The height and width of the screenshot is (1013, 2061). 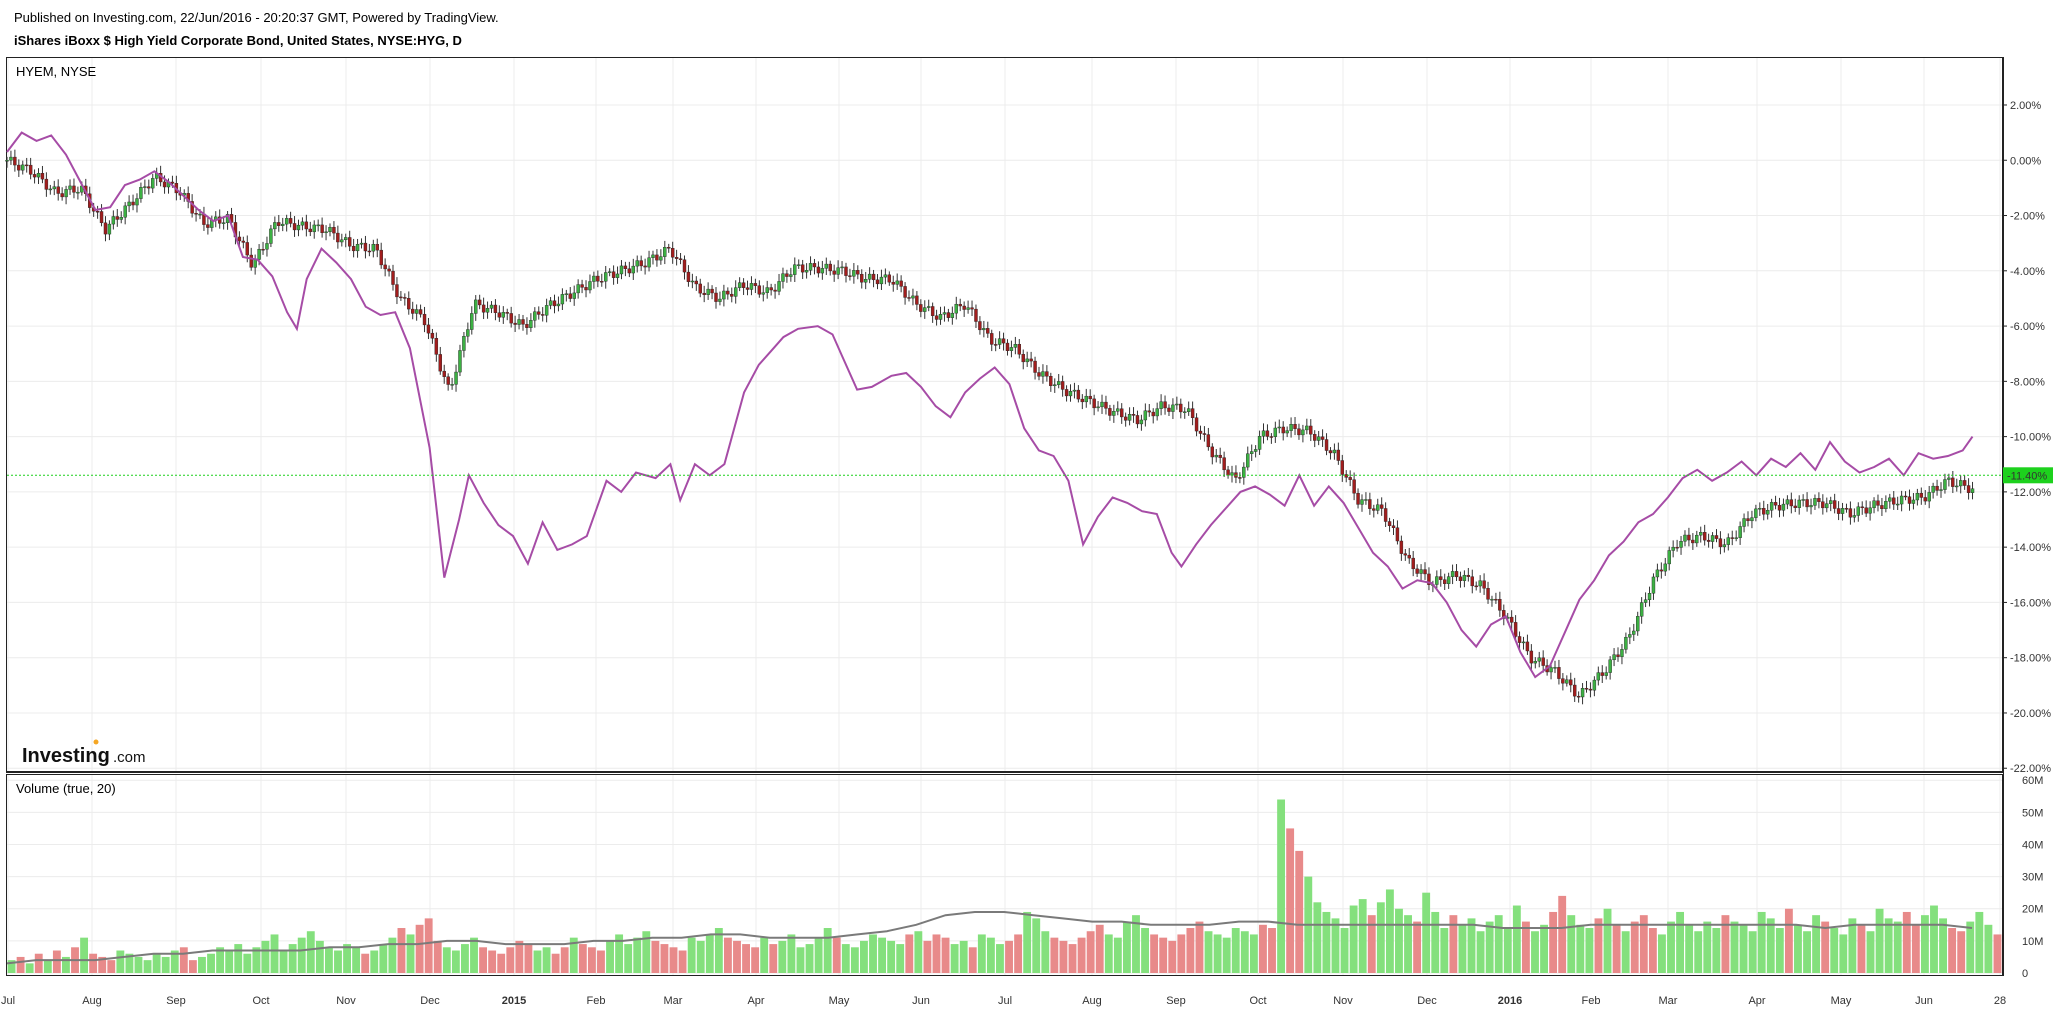 I want to click on y-tick-label: -16.00%, so click(x=2030, y=603).